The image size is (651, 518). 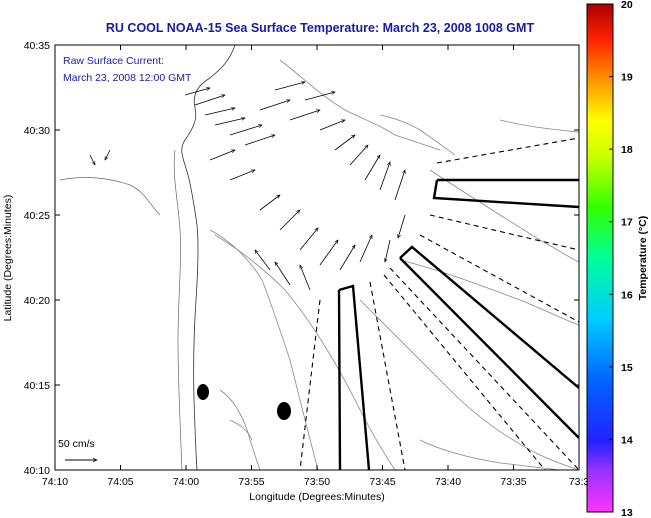 I want to click on coastline-inner, so click(x=178, y=309).